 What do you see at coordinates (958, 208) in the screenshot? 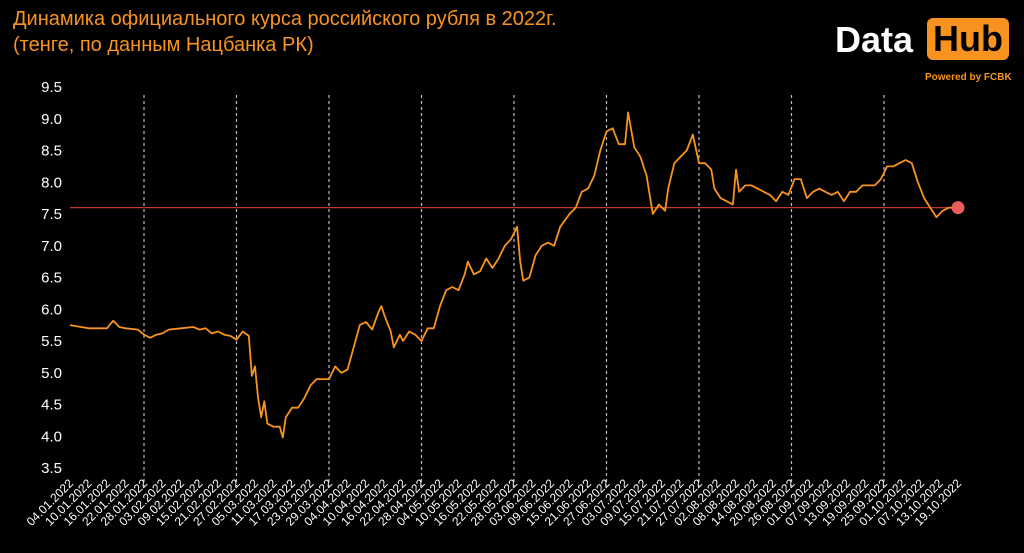
I see `last-point-marker` at bounding box center [958, 208].